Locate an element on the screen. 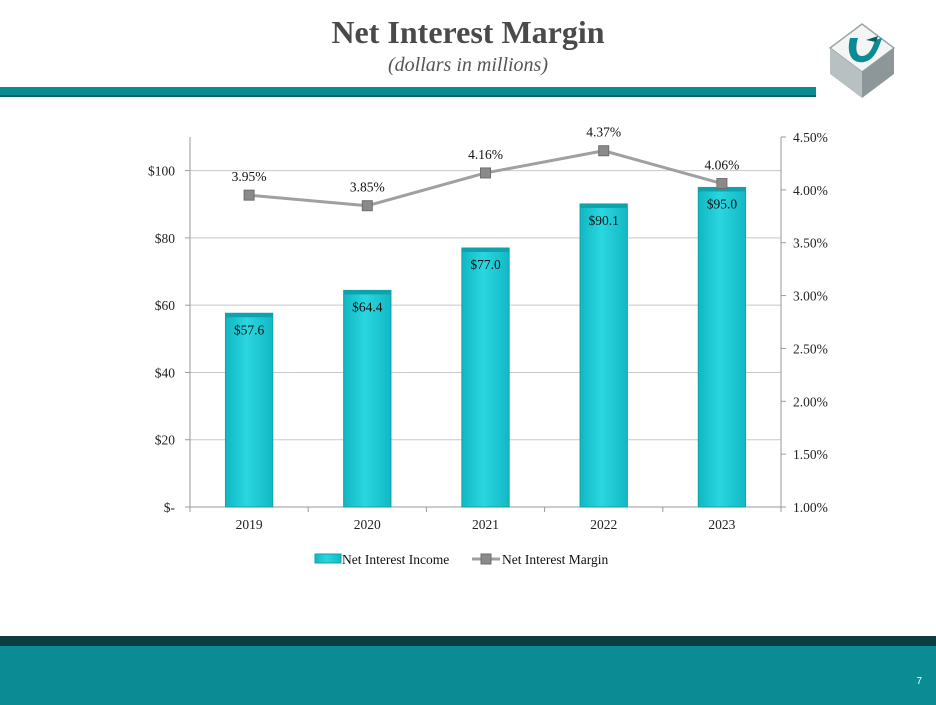 The image size is (936, 705). left-tick-label: $- is located at coordinates (170, 507).